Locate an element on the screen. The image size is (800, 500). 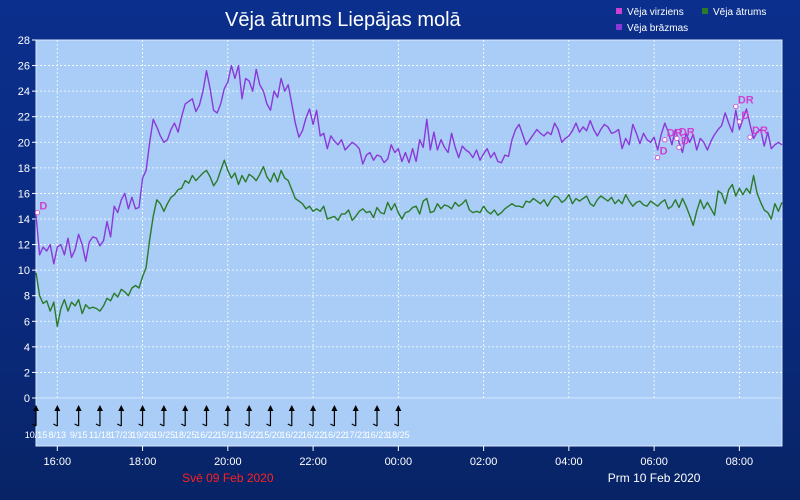
direction-strip-label: 11/18 is located at coordinates (100, 435).